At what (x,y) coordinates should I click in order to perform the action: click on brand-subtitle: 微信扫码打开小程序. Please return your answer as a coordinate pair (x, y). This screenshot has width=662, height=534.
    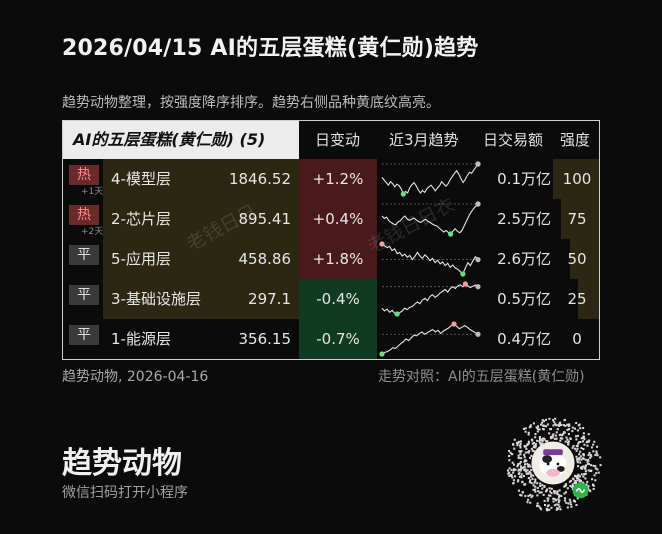
    Looking at the image, I should click on (125, 493).